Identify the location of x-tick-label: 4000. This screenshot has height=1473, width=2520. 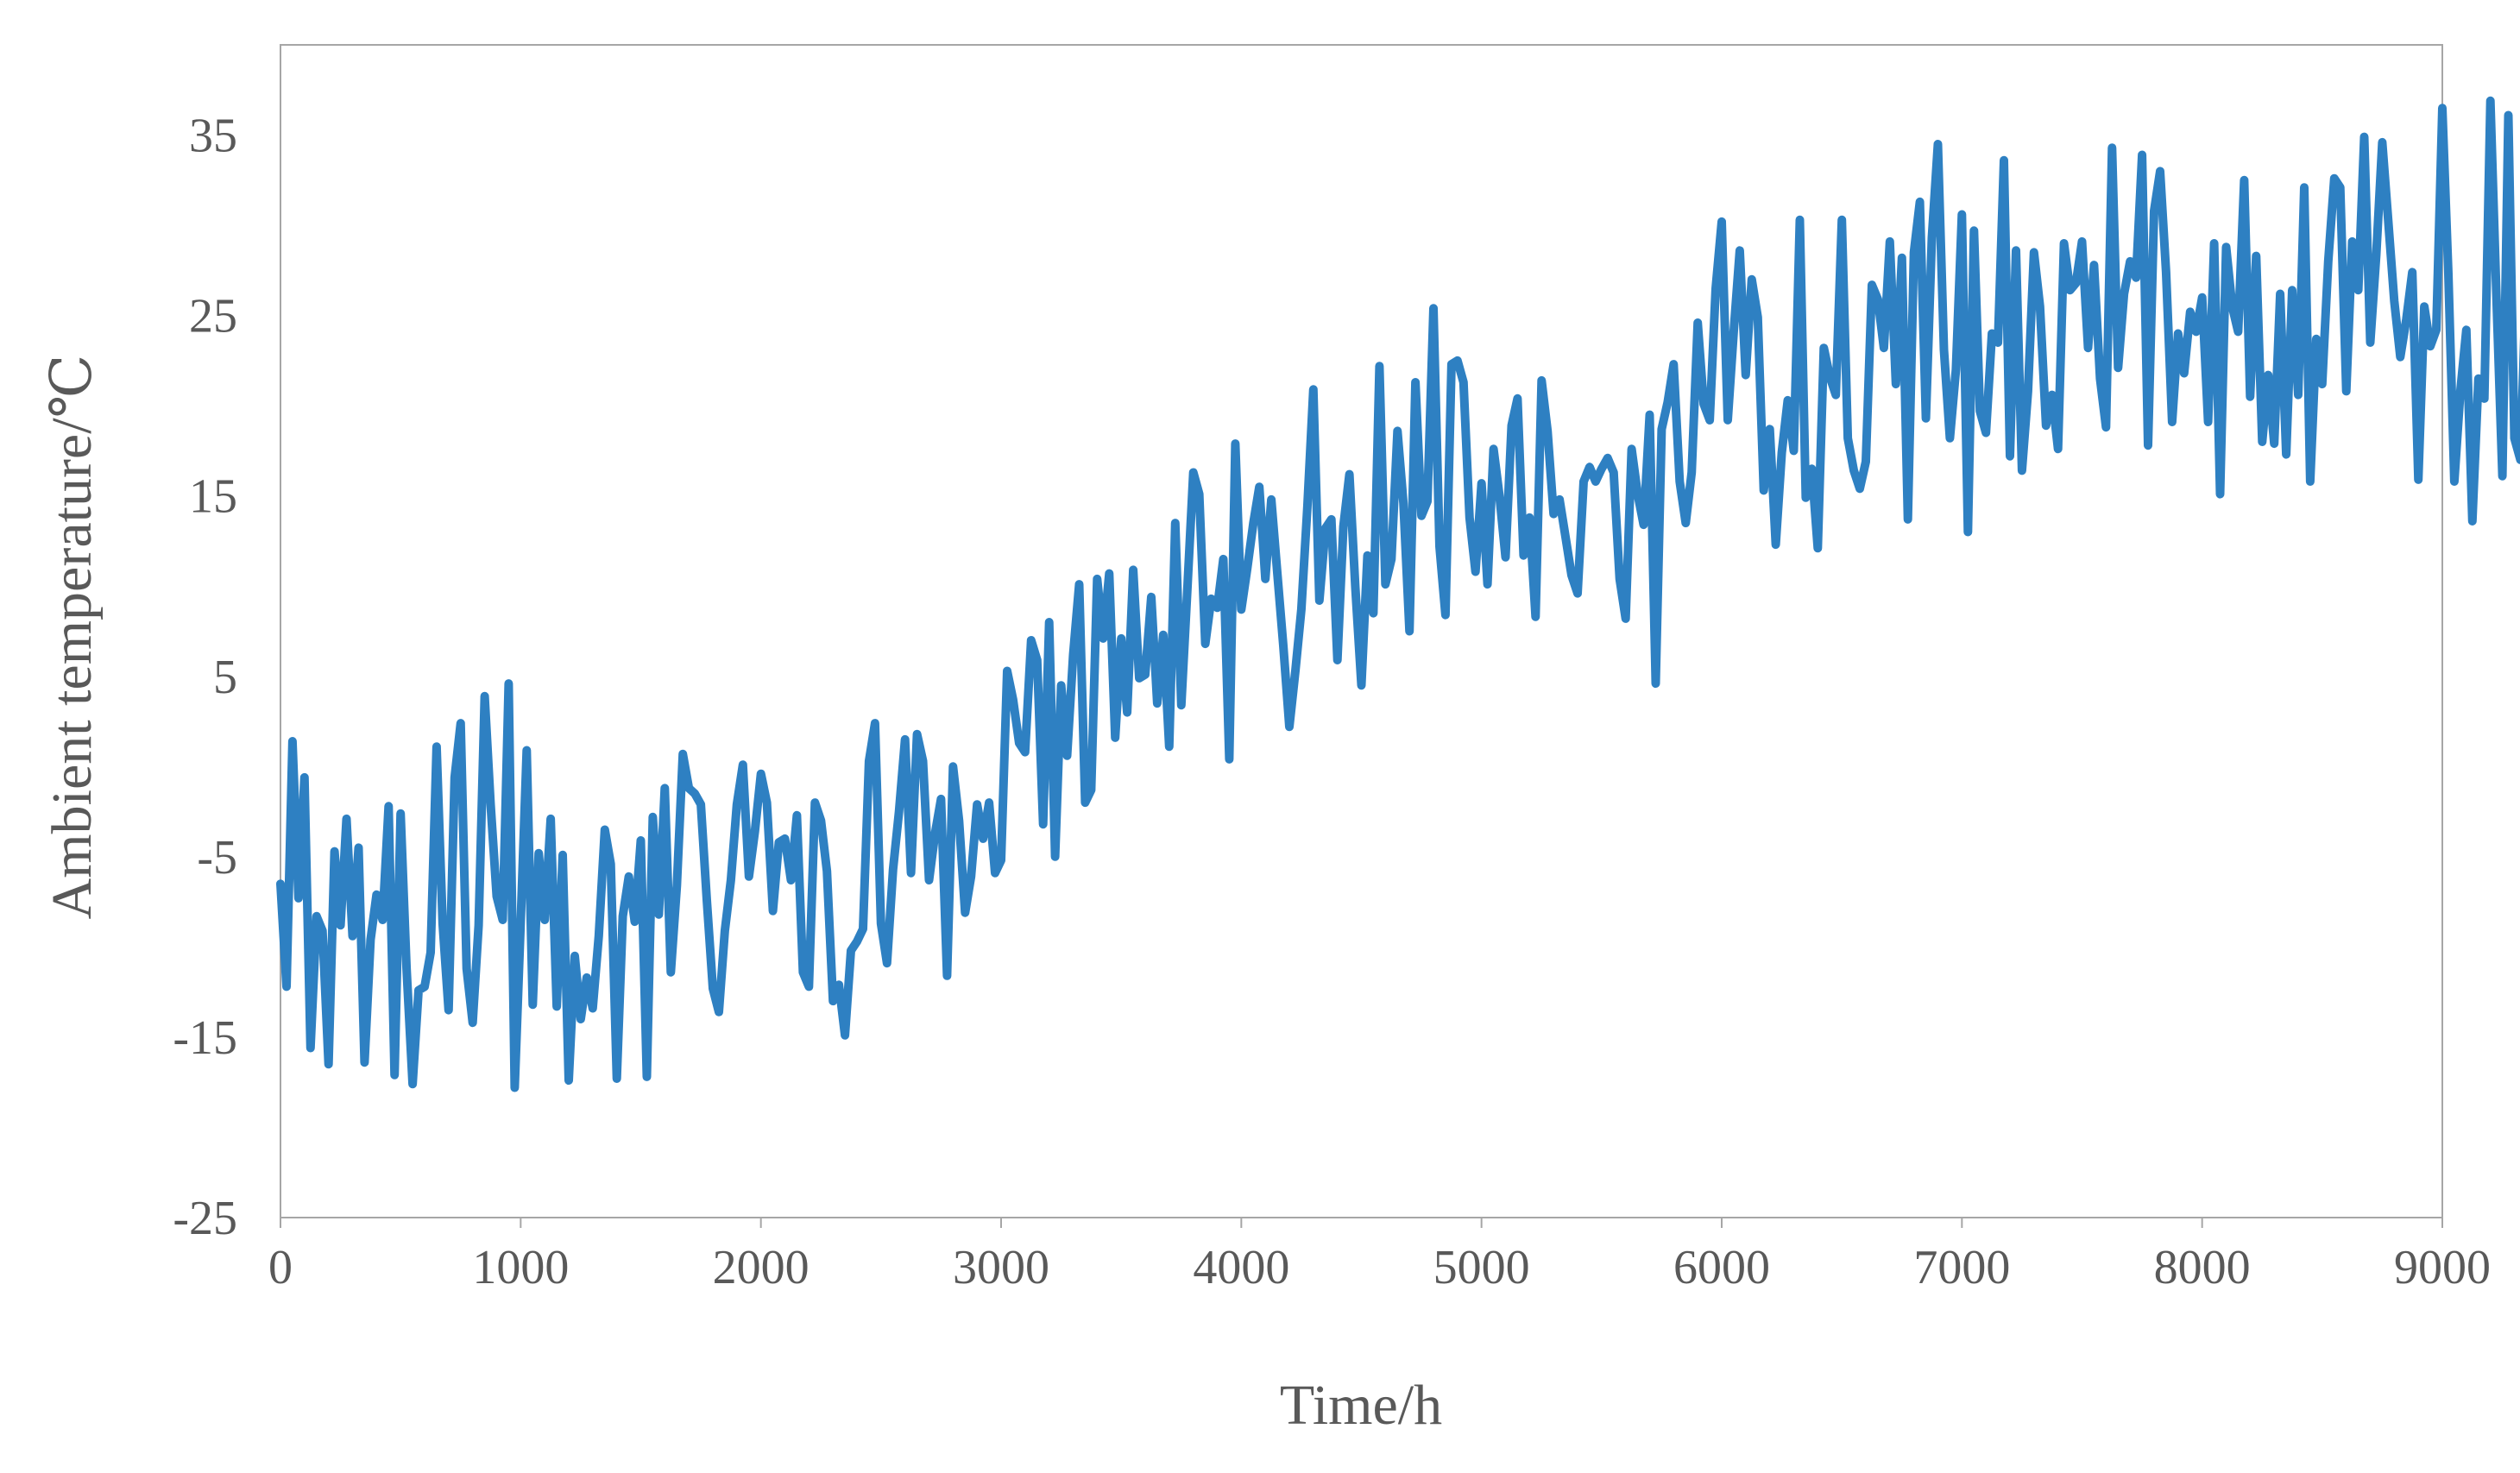
(1241, 1267).